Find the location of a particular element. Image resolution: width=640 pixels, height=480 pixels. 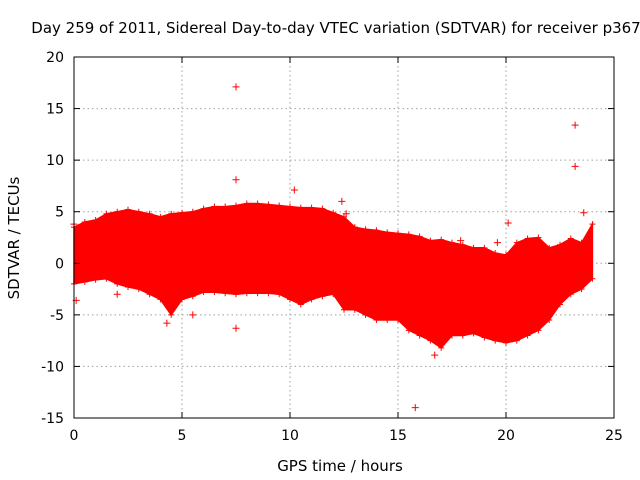

y-axis-label: SDTVAR / TECUs is located at coordinates (14, 237).